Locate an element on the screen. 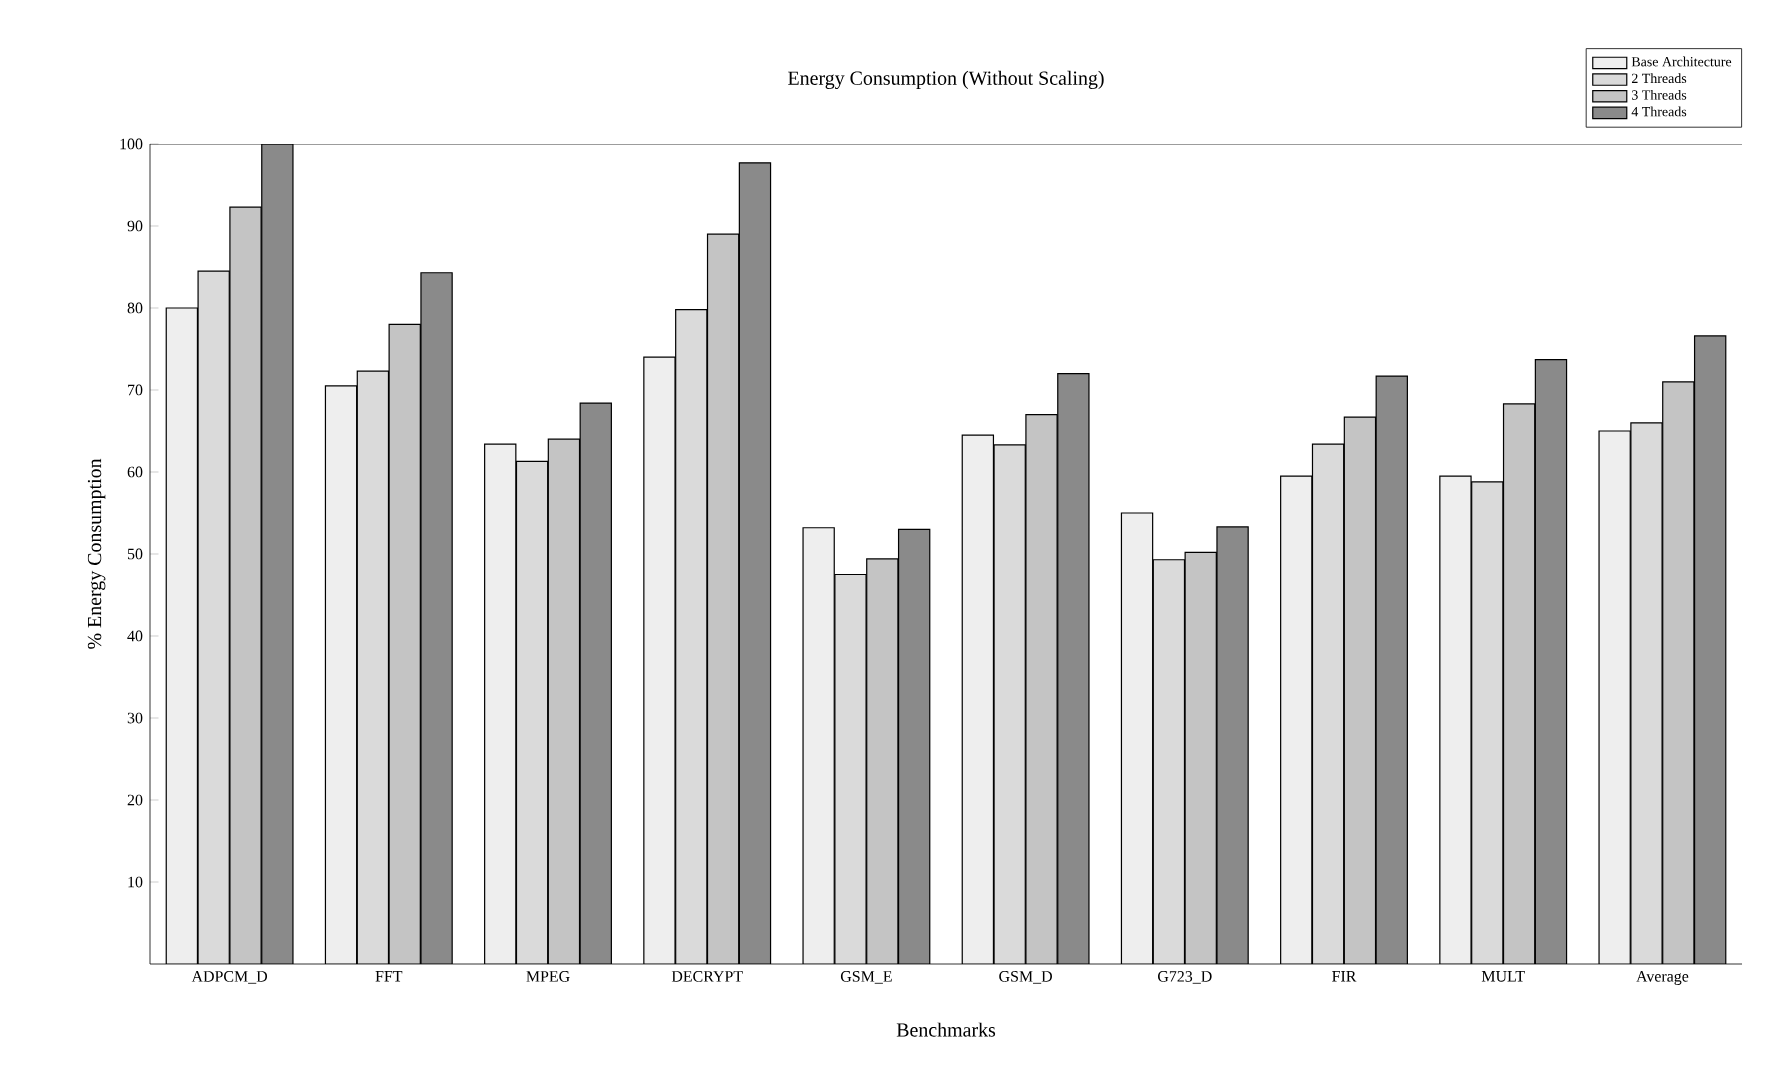  x-axis-title: Benchmarks is located at coordinates (946, 1029).